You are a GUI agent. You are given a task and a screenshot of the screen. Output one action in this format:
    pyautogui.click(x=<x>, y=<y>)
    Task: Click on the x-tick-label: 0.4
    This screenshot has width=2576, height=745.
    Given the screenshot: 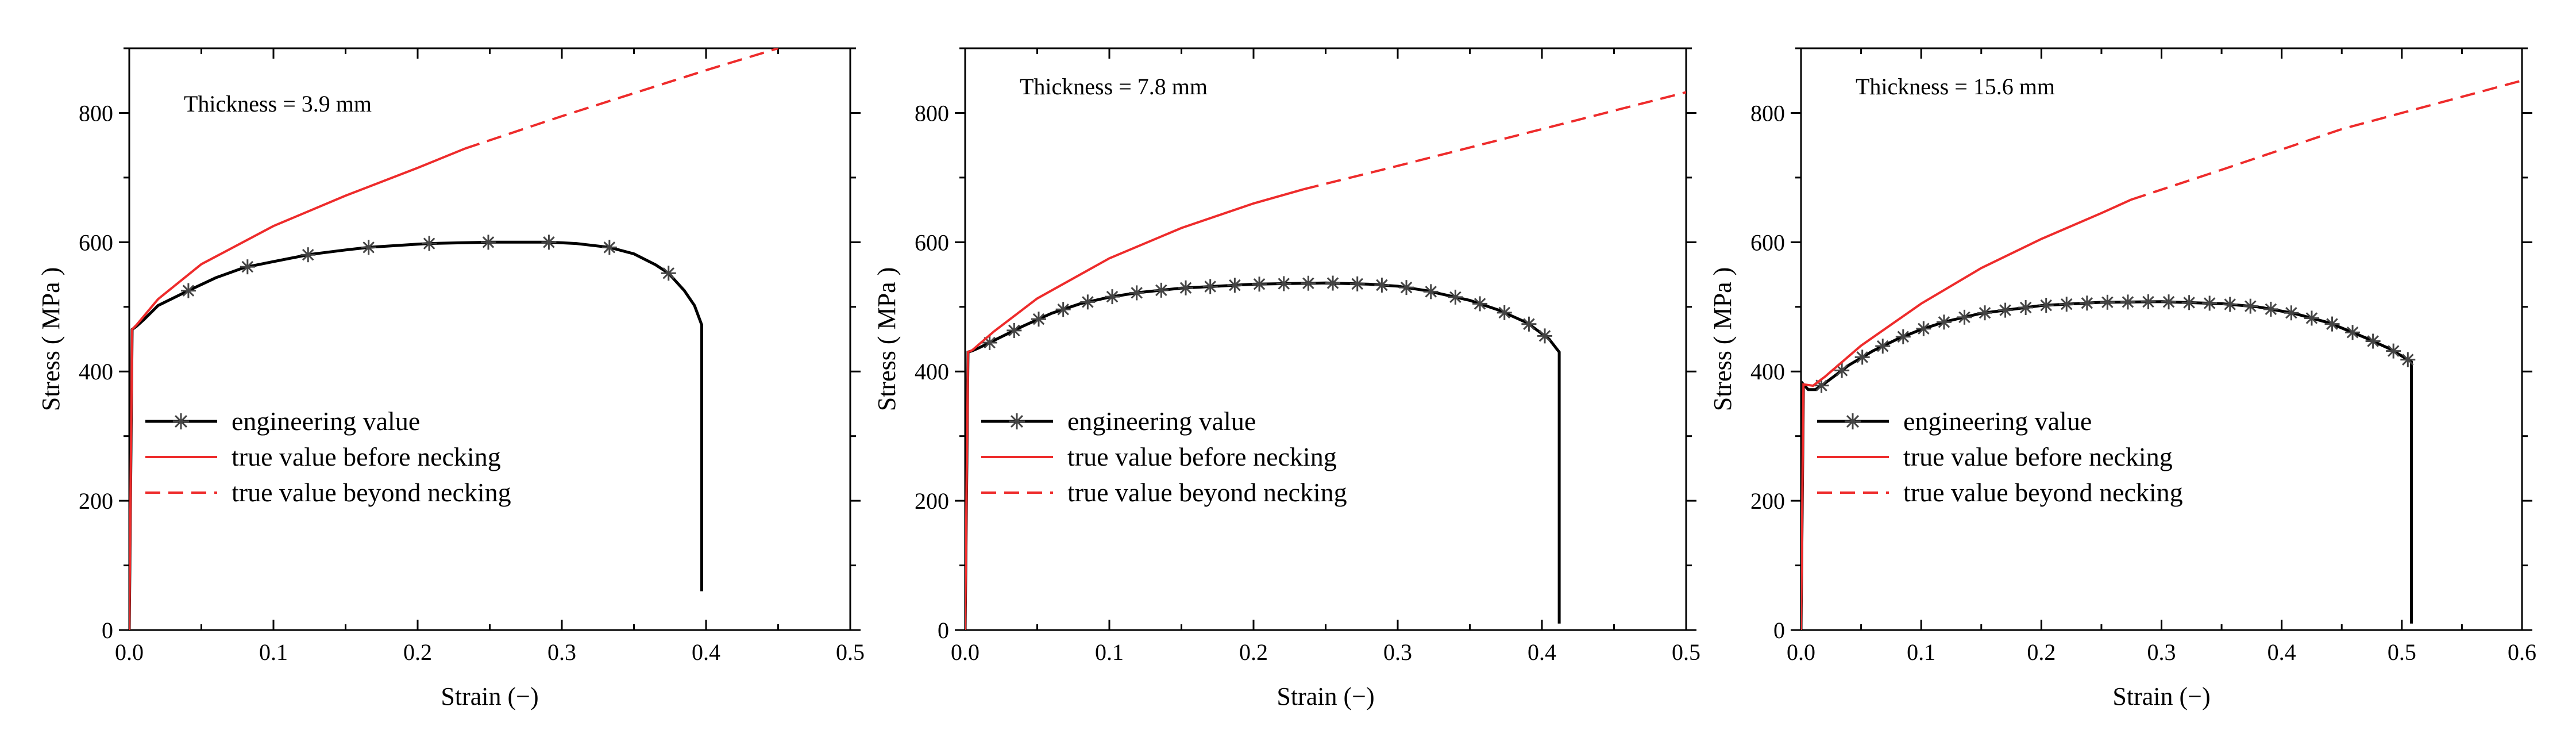 What is the action you would take?
    pyautogui.click(x=706, y=652)
    